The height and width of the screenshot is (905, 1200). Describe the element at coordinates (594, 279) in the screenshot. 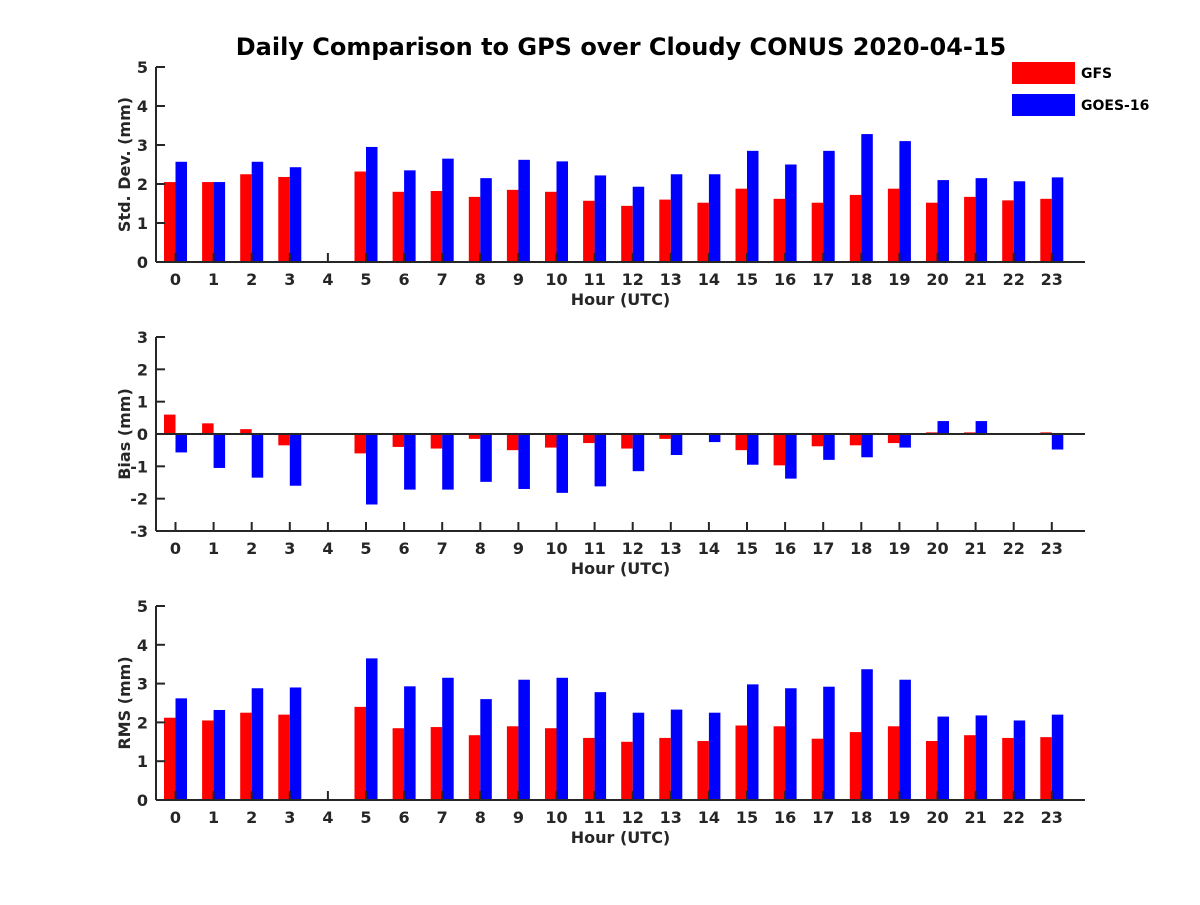

I see `x-tick-label: 11` at that location.